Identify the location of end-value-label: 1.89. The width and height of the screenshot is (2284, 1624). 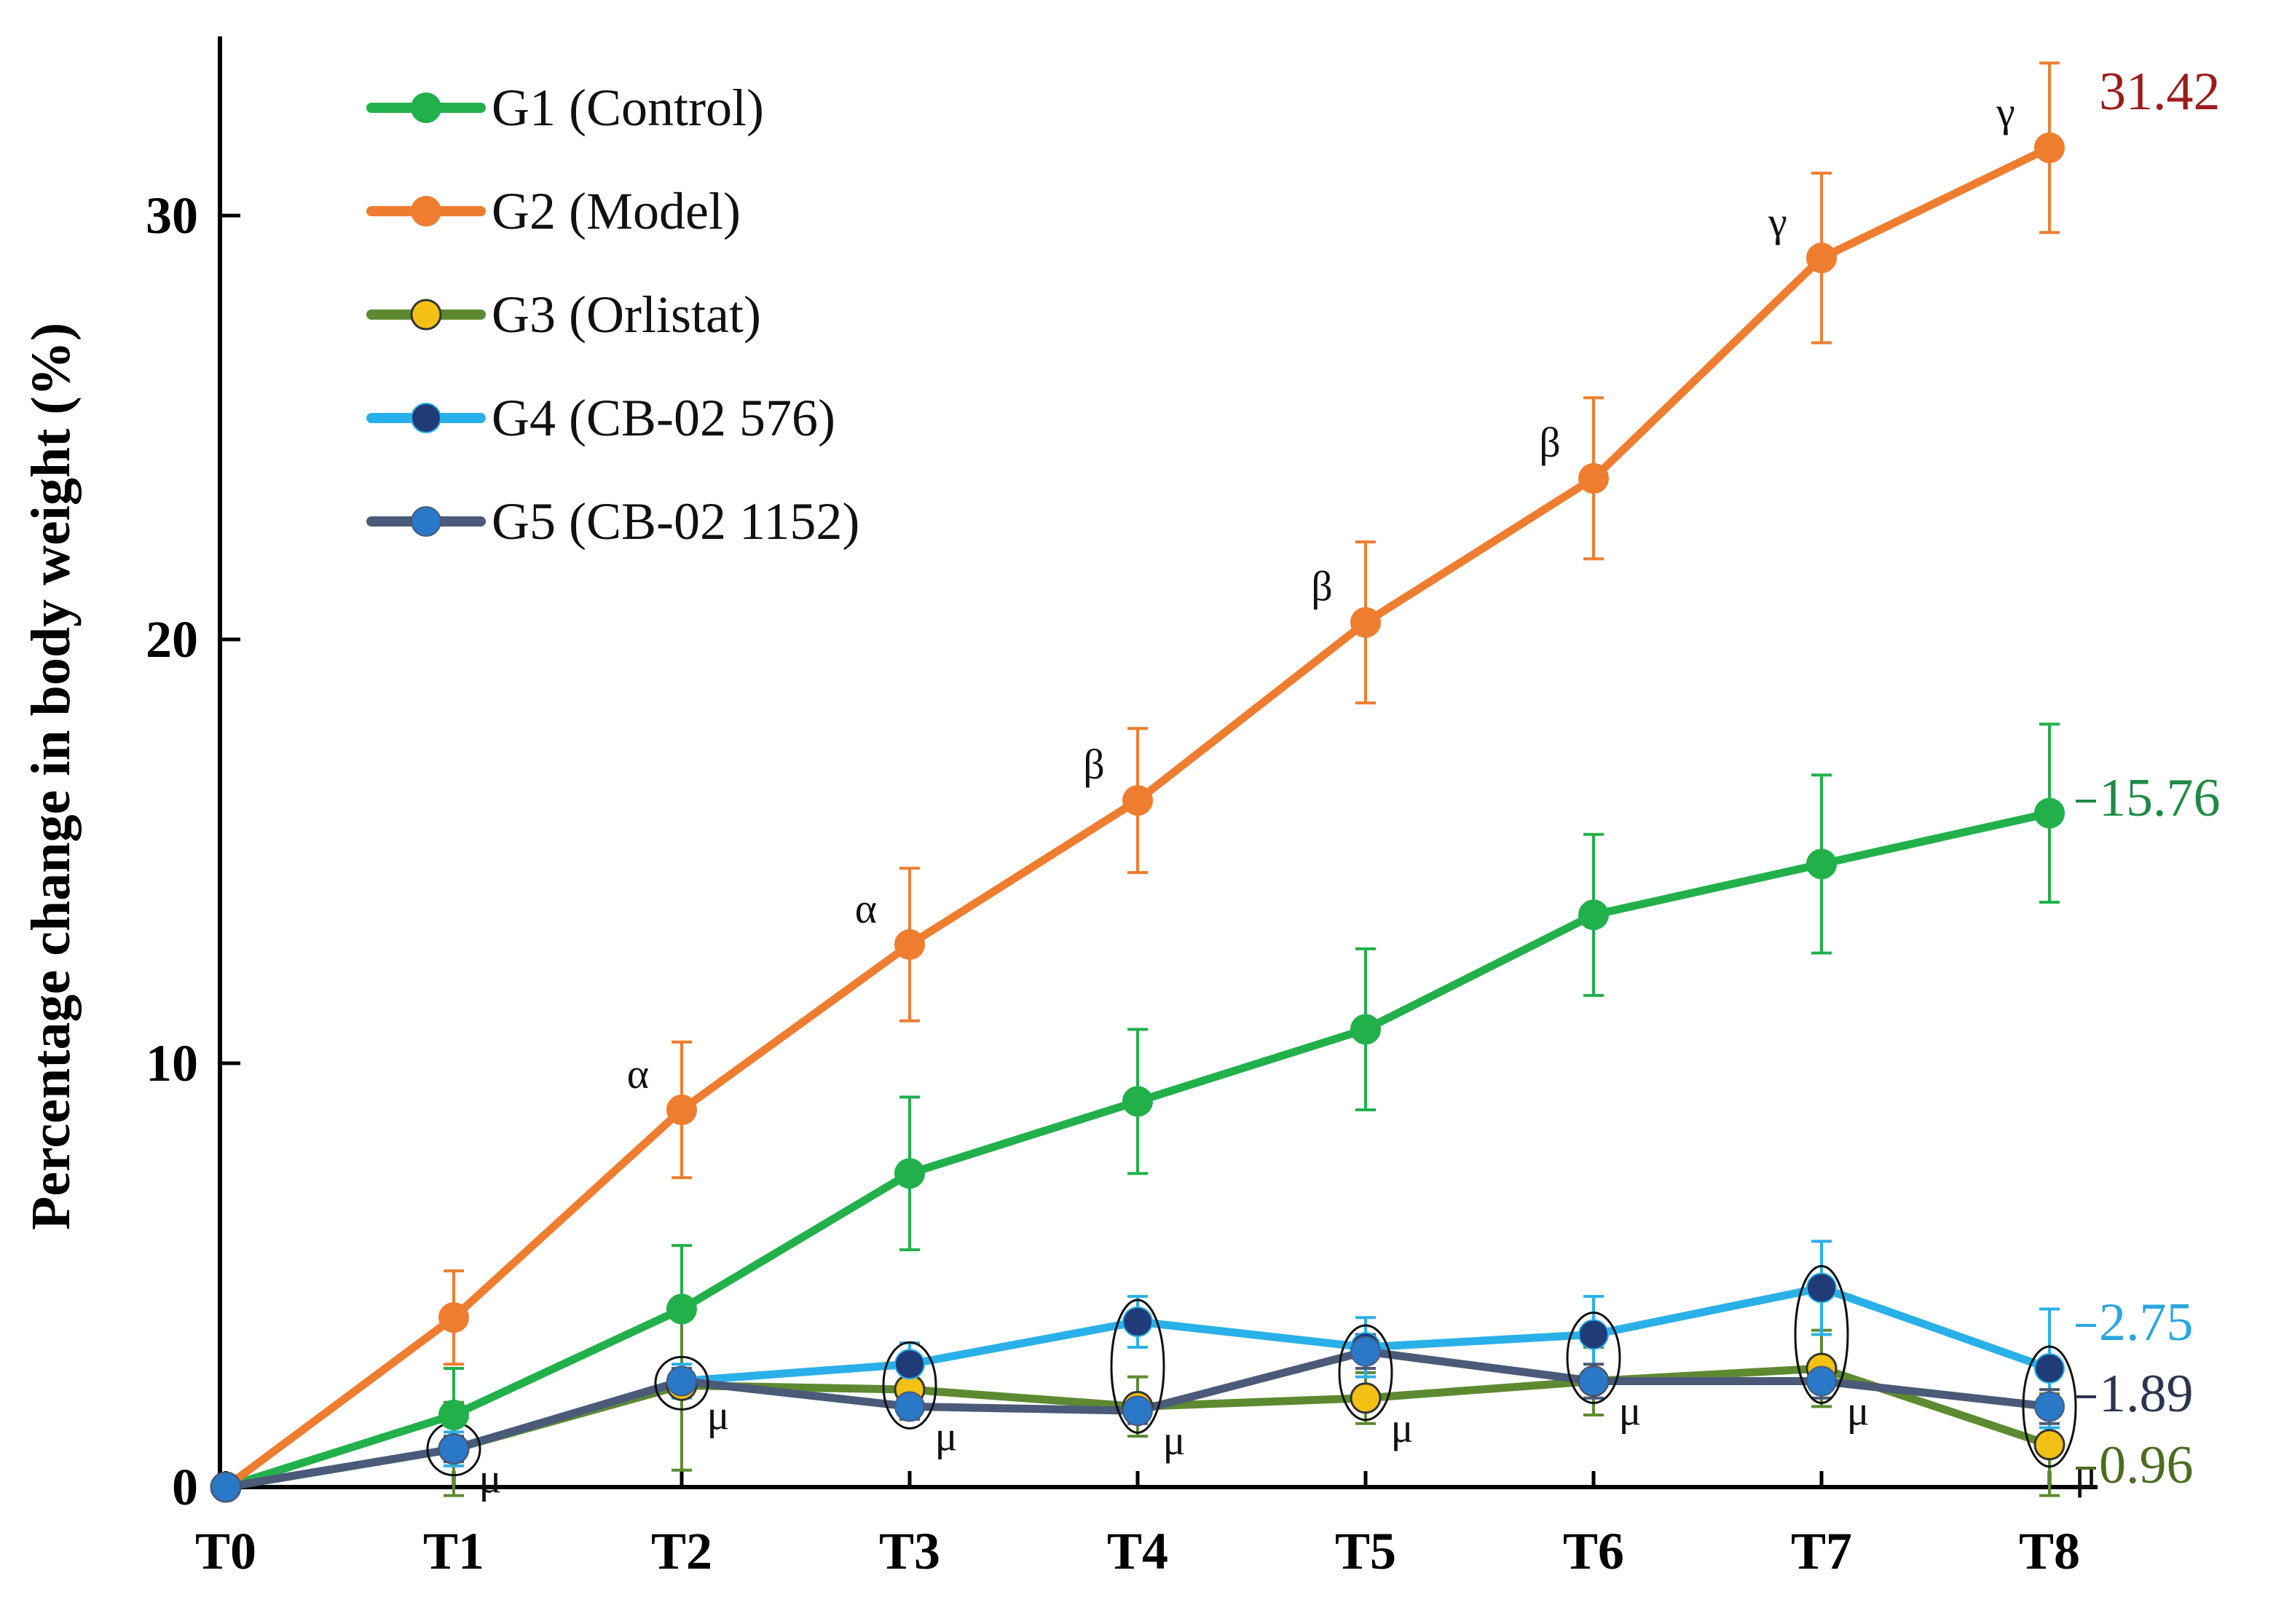
(2146, 1394).